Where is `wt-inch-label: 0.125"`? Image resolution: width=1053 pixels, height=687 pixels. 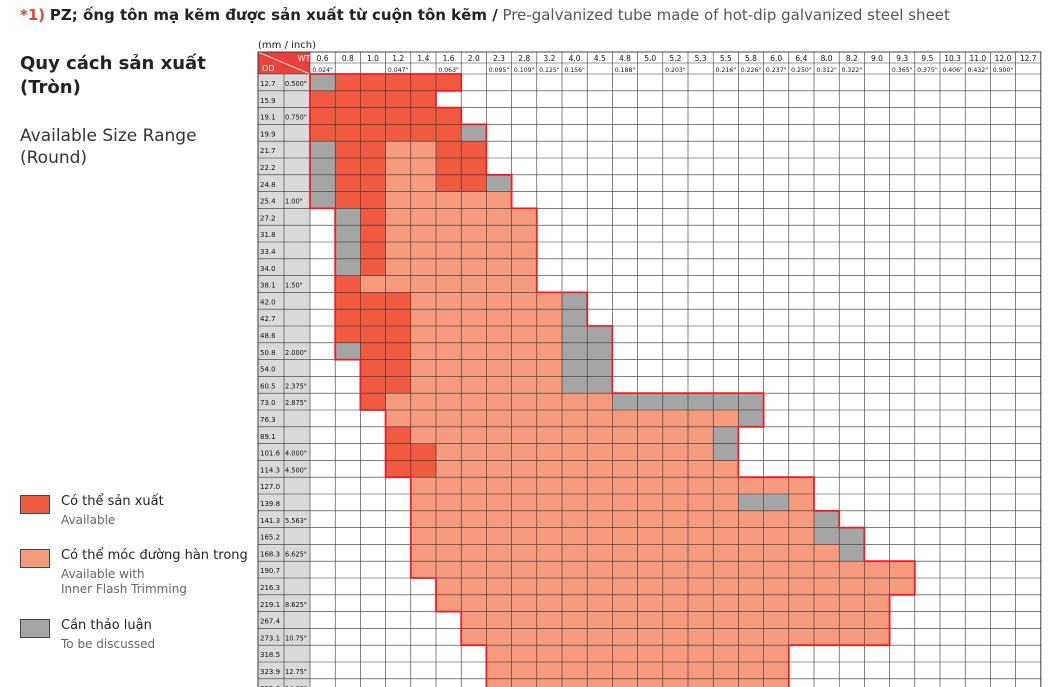
wt-inch-label: 0.125" is located at coordinates (549, 70).